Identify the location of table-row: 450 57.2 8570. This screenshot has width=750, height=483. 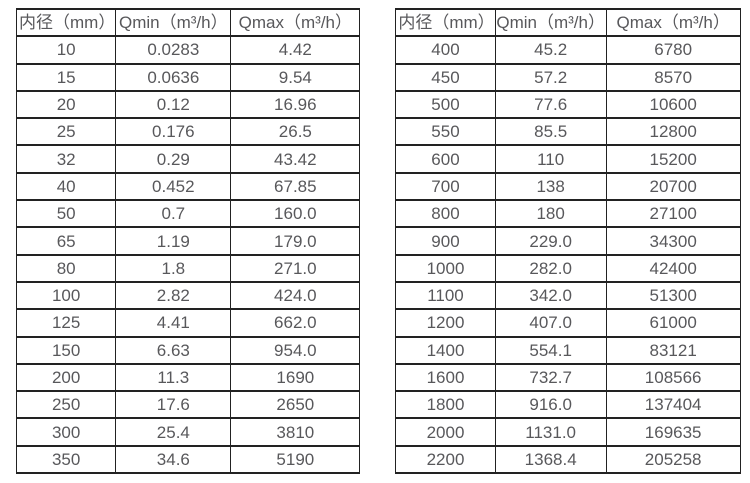
(568, 77).